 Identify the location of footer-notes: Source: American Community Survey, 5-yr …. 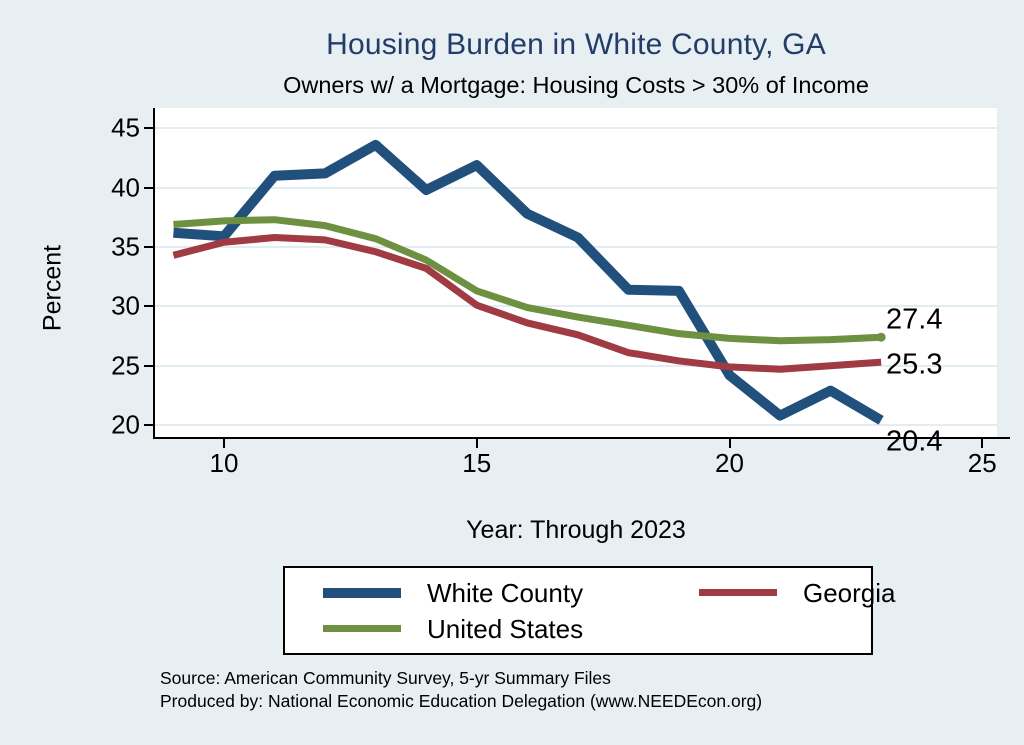
(560, 690).